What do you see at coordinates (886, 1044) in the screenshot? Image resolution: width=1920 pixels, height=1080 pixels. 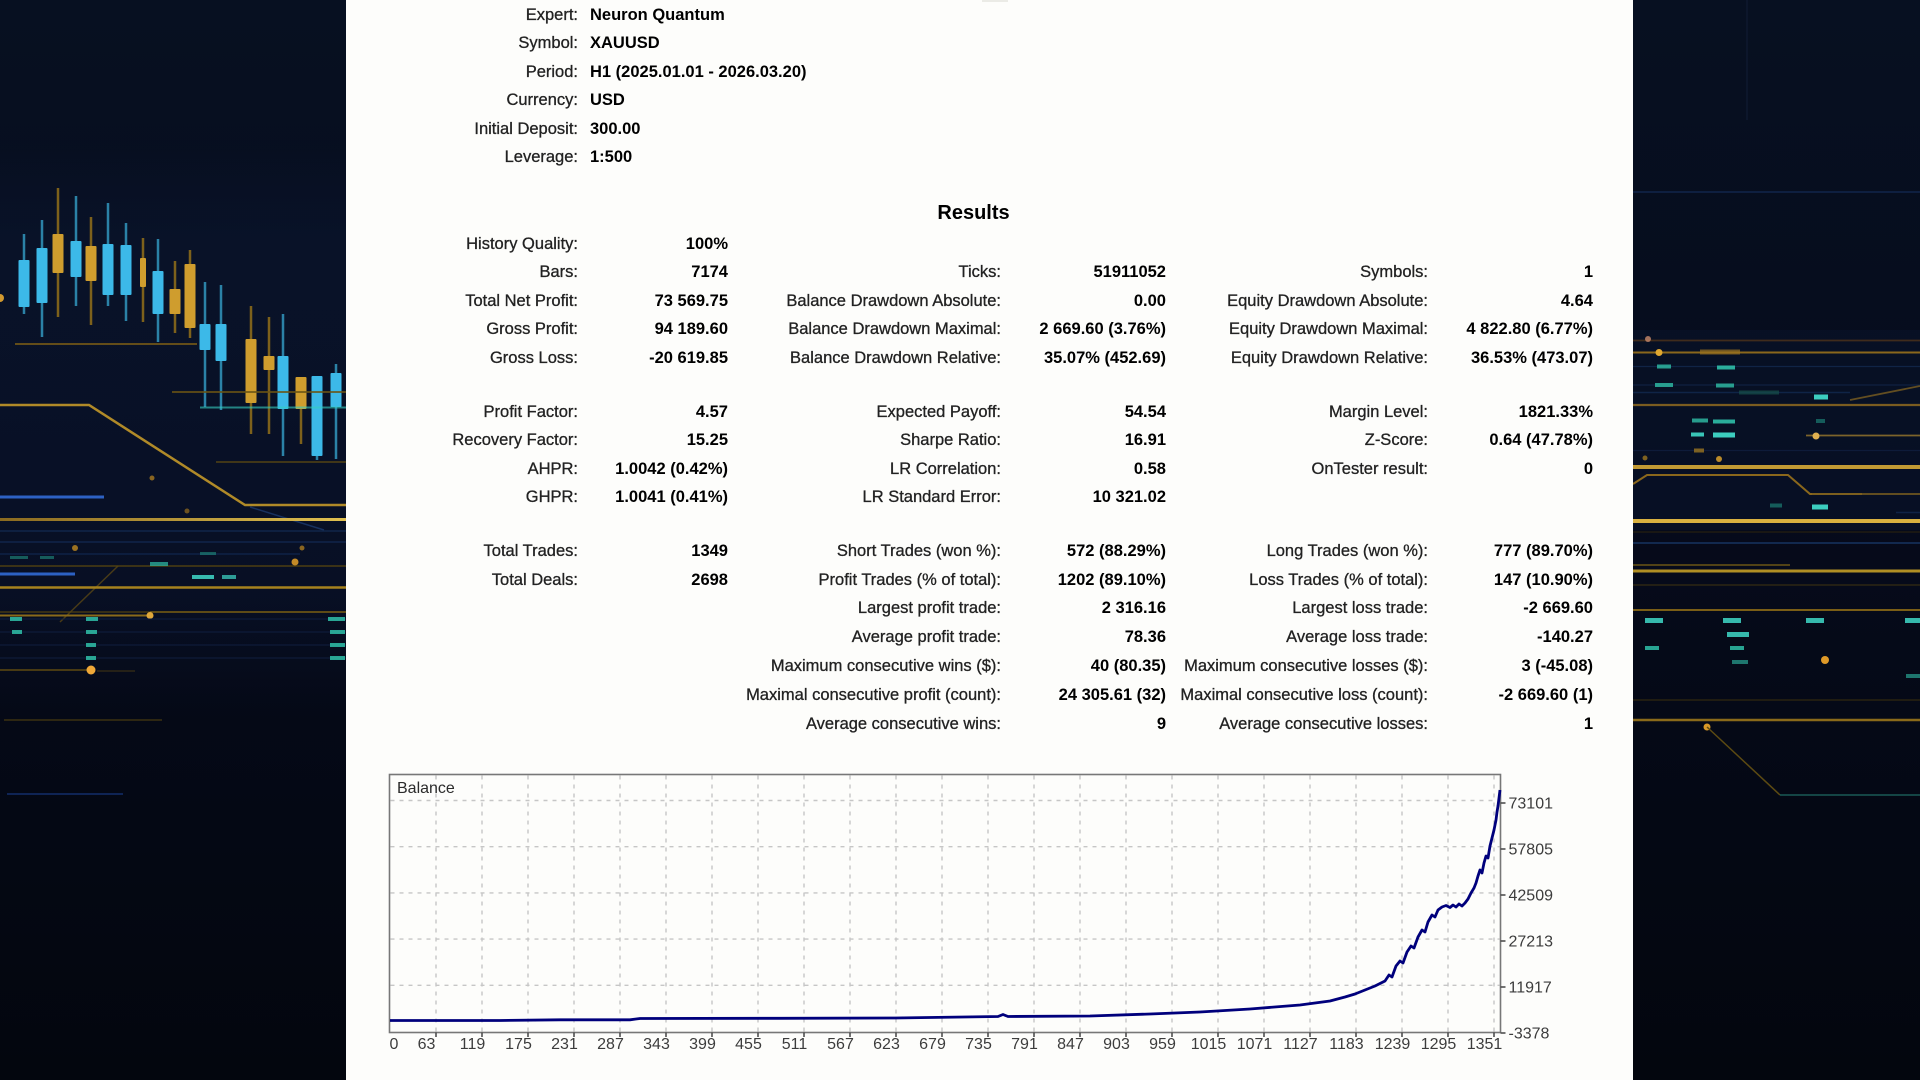 I see `svg-text: 623` at bounding box center [886, 1044].